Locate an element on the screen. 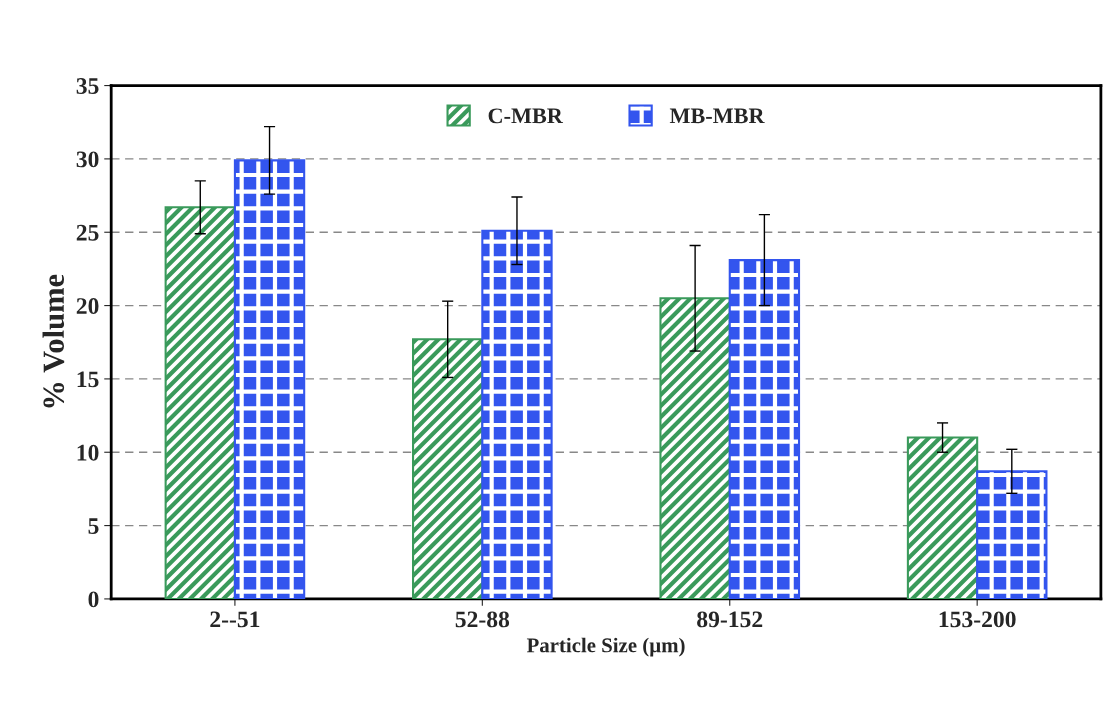 The width and height of the screenshot is (1112, 713). x-tick-label: 2--51 is located at coordinates (235, 619).